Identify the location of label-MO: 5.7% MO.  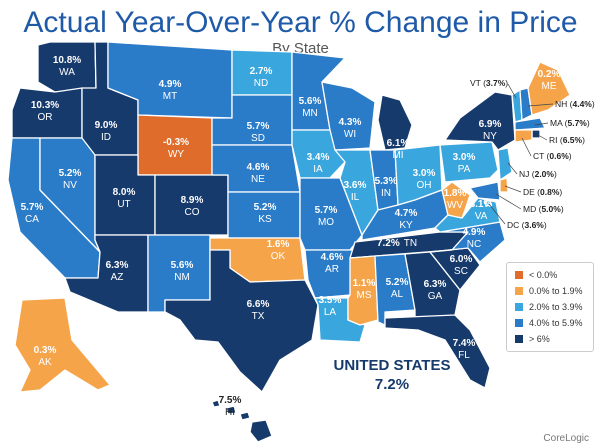
(326, 216).